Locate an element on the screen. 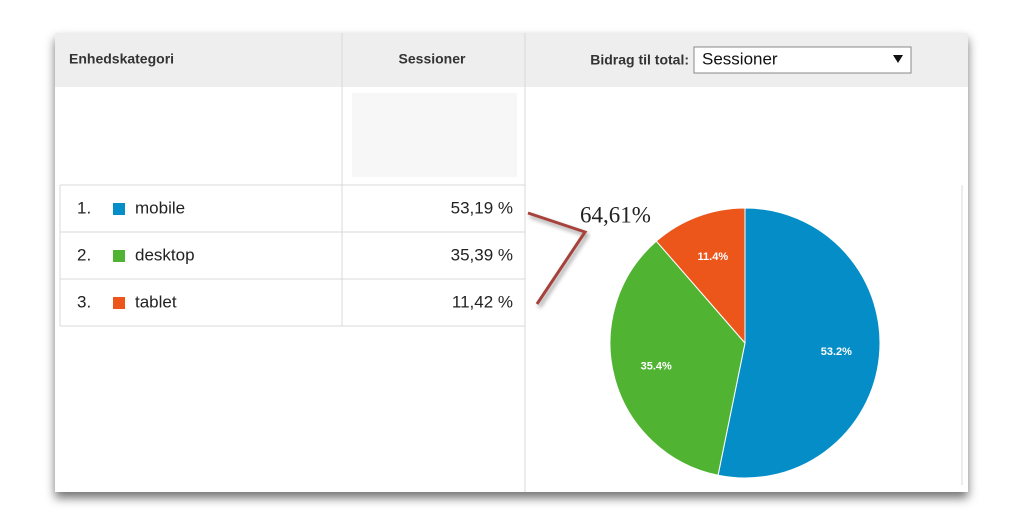 The height and width of the screenshot is (529, 1024). device-name: tablet is located at coordinates (156, 301).